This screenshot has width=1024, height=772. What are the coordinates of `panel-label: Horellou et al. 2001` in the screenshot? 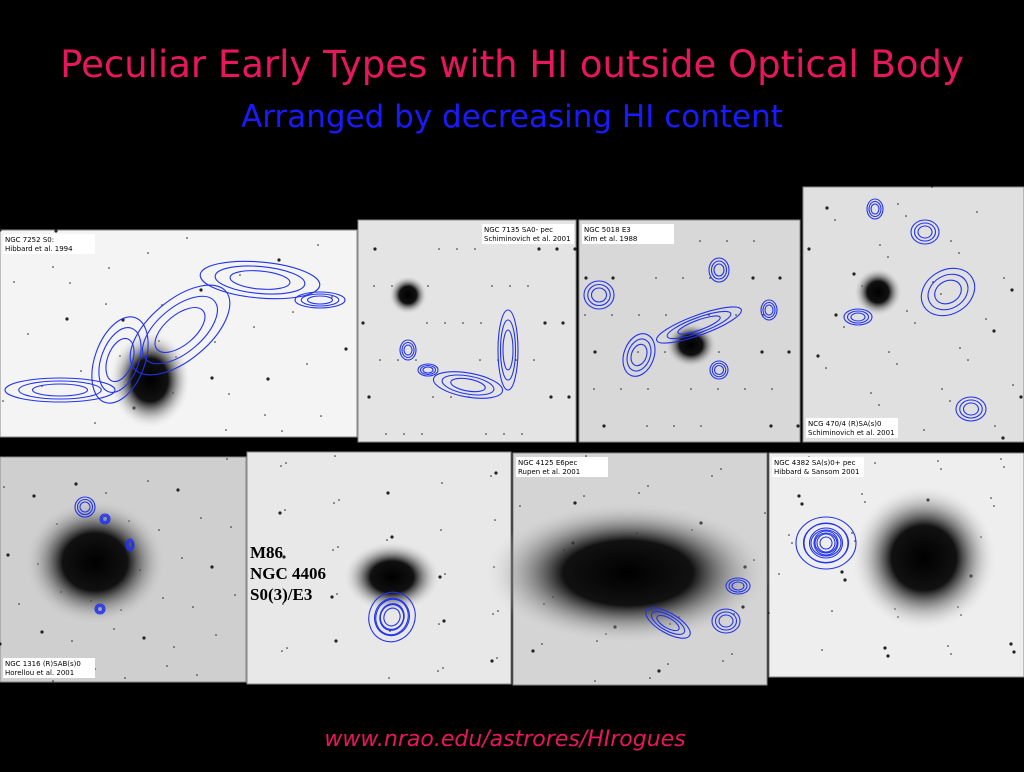 It's located at (39, 673).